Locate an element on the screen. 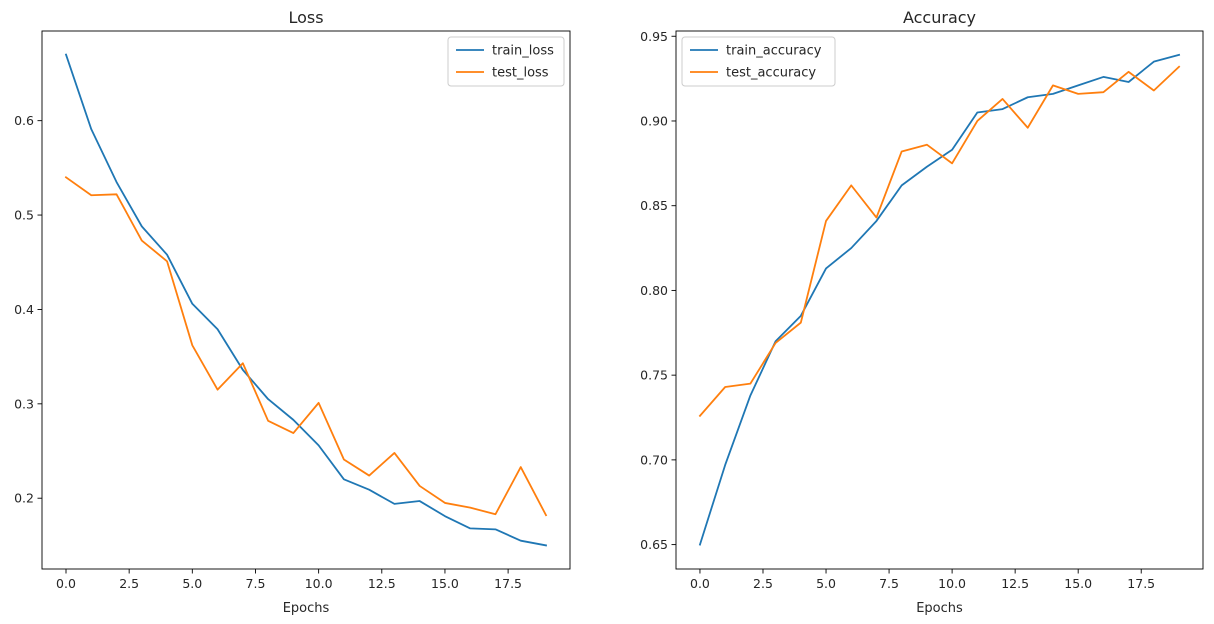 The height and width of the screenshot is (624, 1214). y-tick-label: 0.5 is located at coordinates (24, 215).